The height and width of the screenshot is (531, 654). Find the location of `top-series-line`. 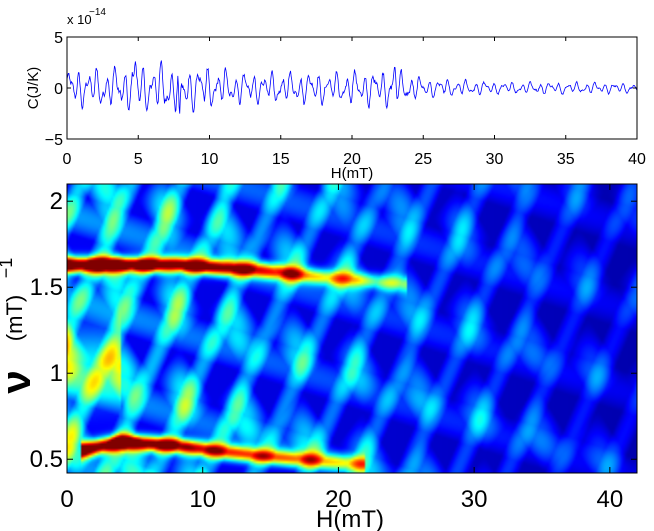

top-series-line is located at coordinates (352, 87).